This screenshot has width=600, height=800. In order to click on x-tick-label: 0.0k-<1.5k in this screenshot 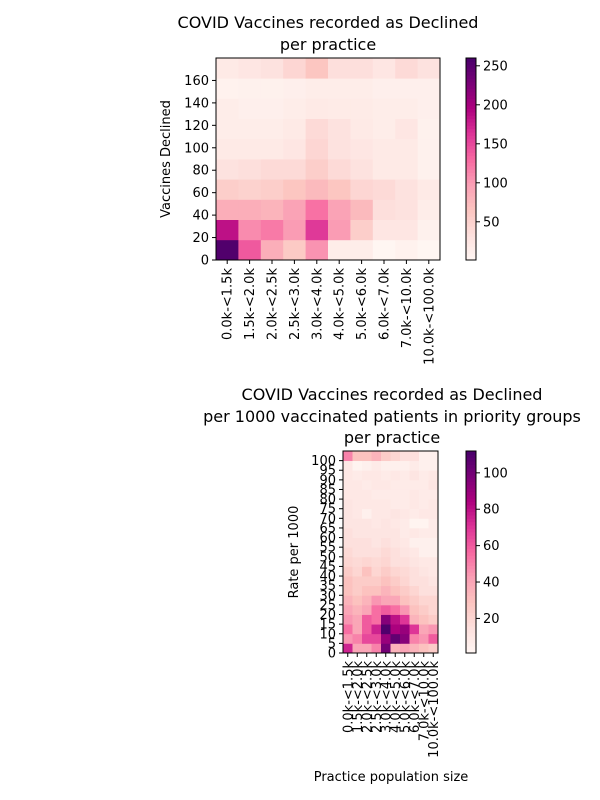, I will do `click(348, 697)`.